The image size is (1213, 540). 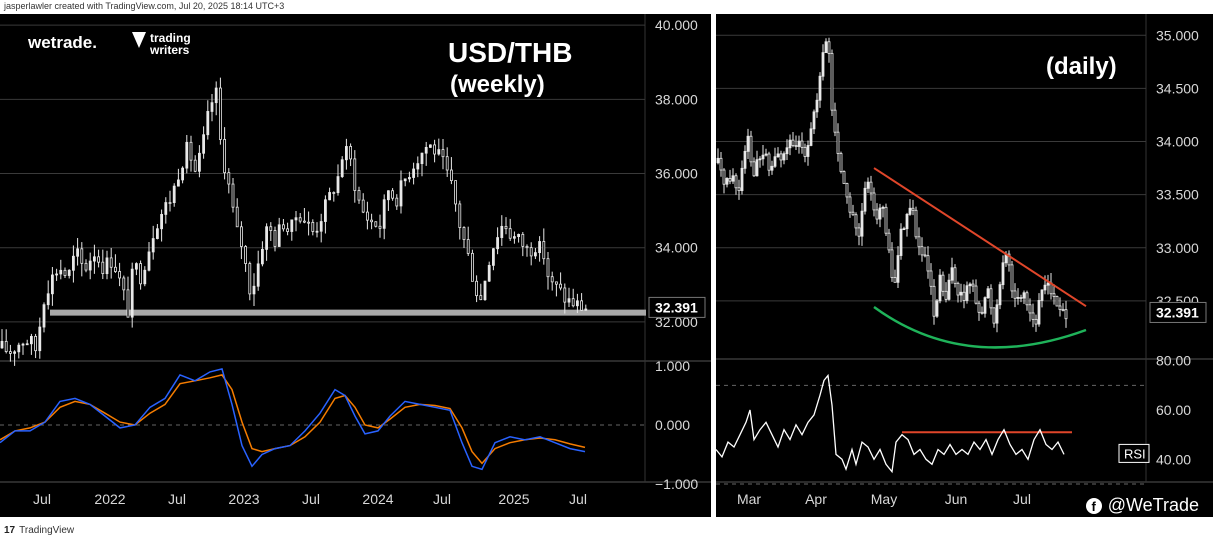 I want to click on last-price-tag, so click(x=677, y=307).